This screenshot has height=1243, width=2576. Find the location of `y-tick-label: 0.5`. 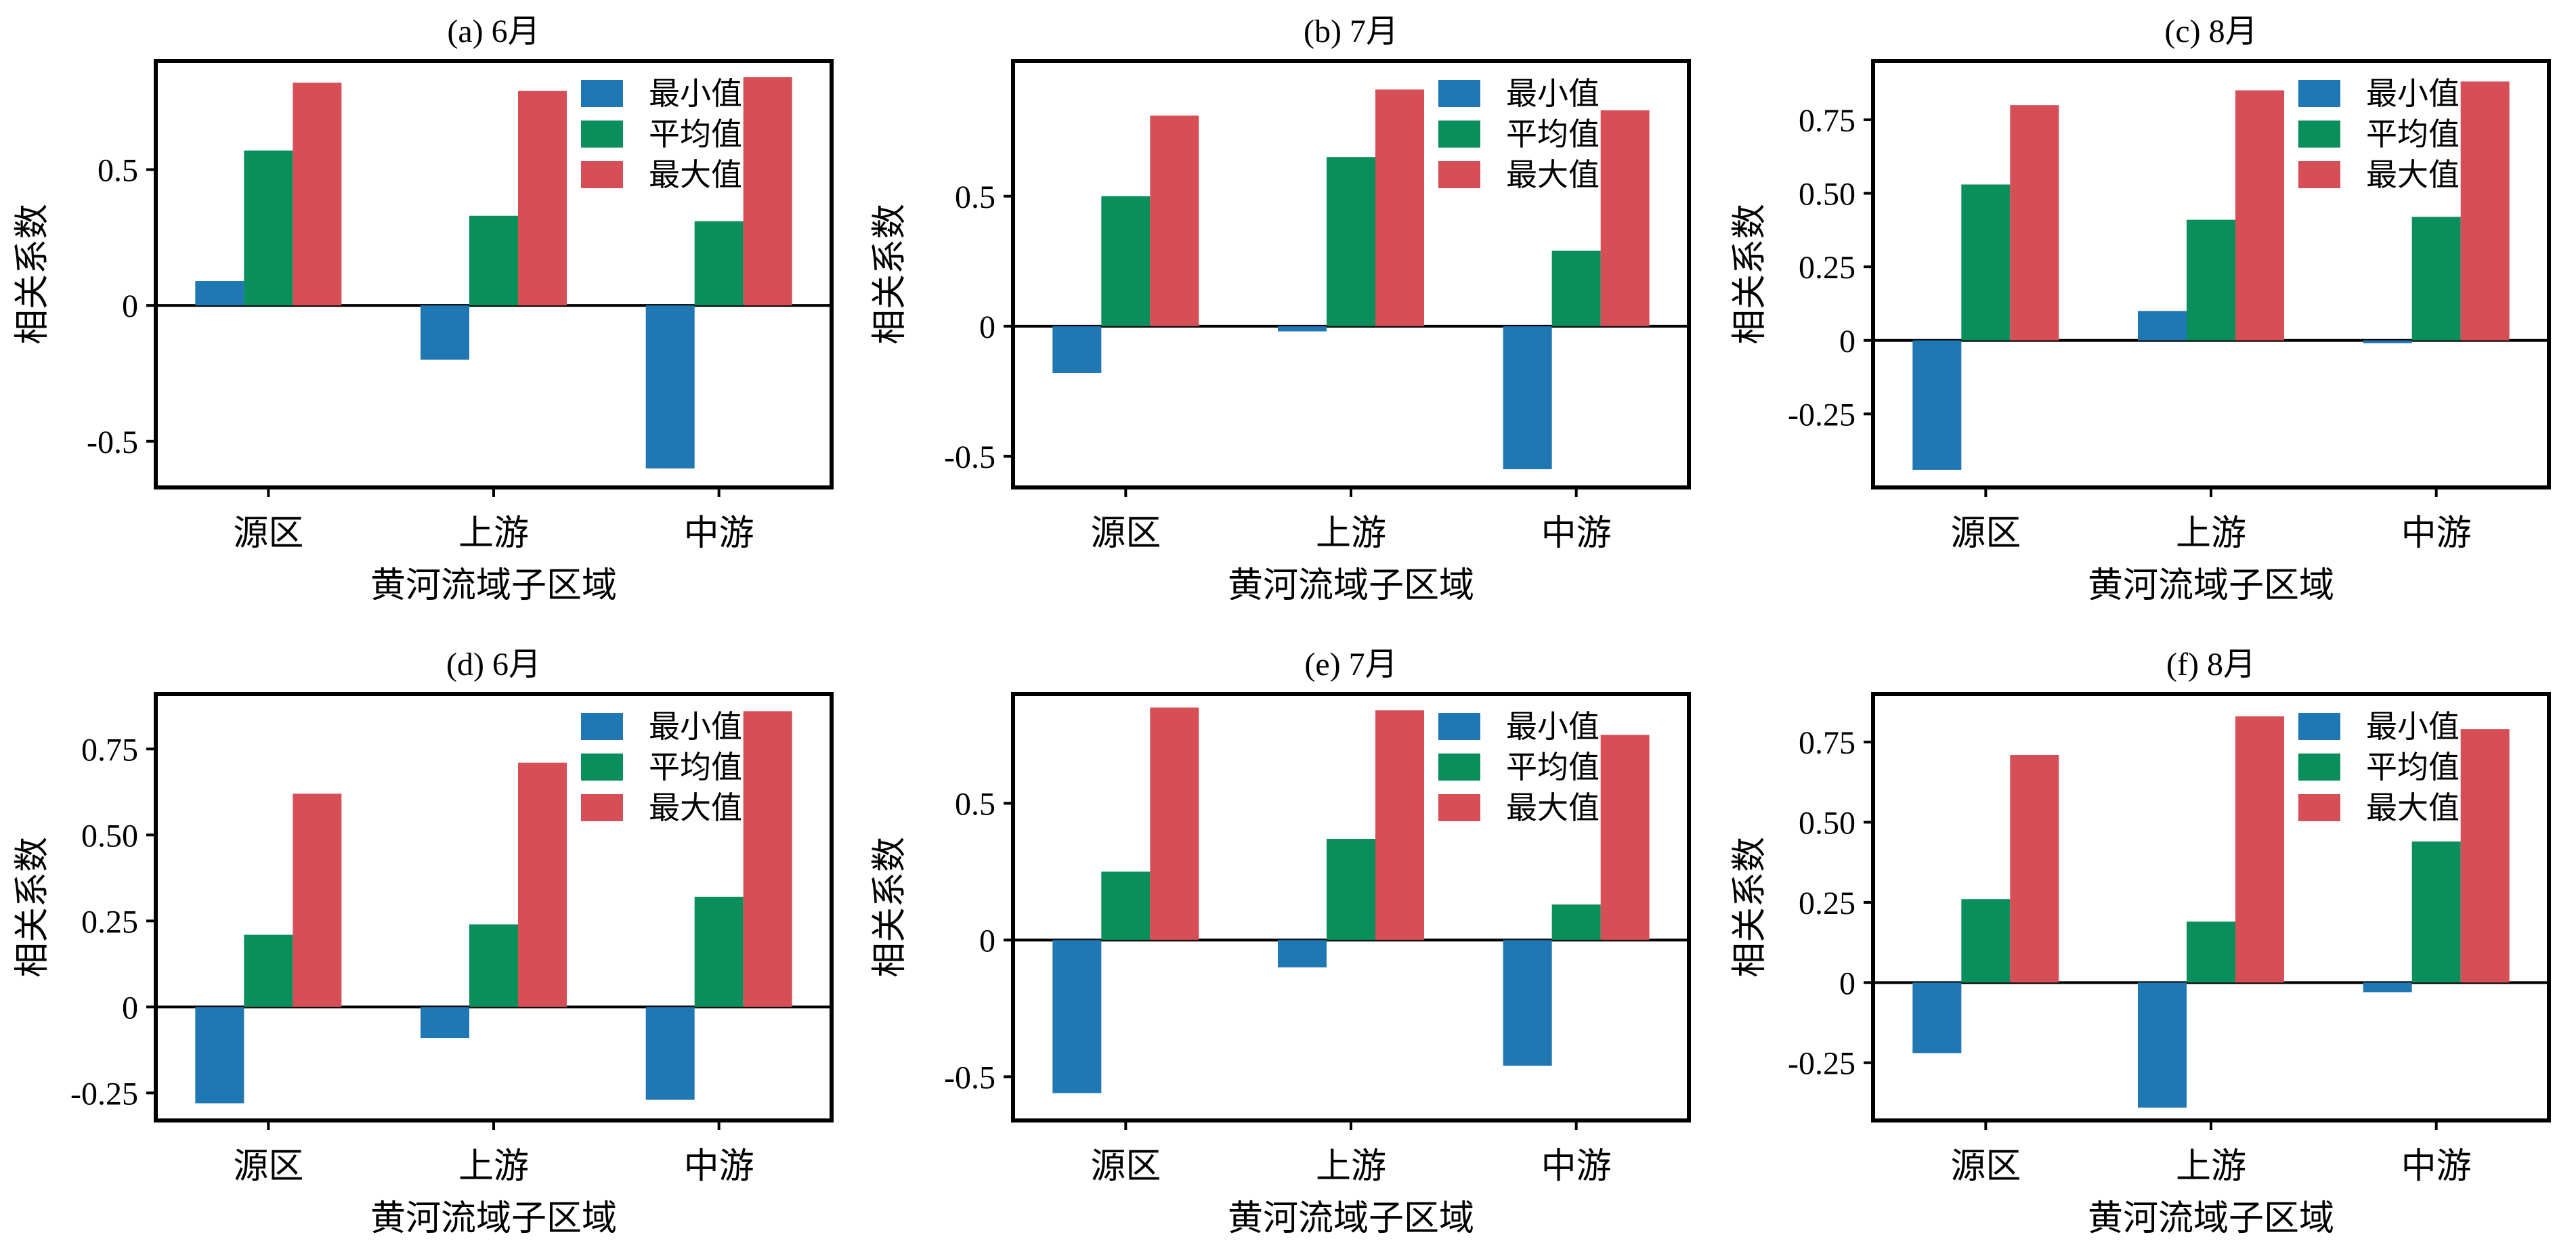

y-tick-label: 0.5 is located at coordinates (975, 197).